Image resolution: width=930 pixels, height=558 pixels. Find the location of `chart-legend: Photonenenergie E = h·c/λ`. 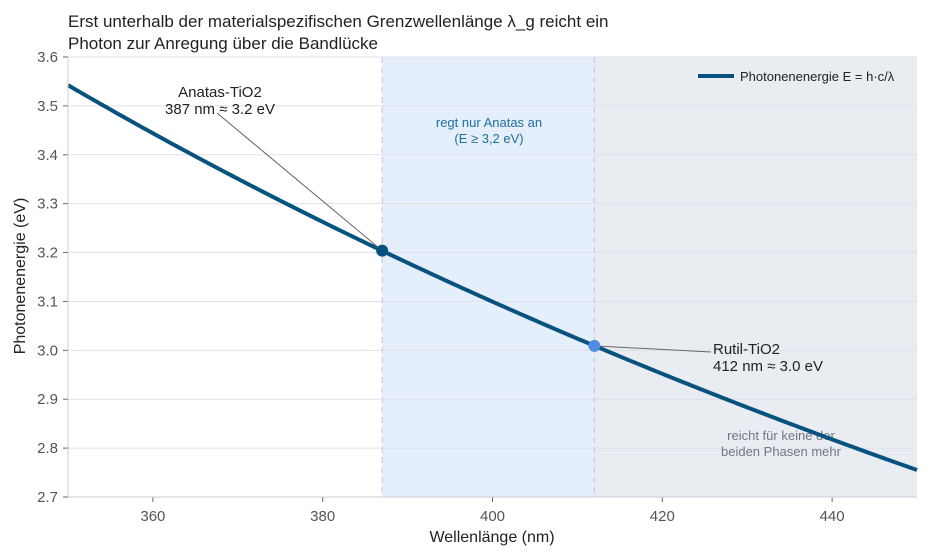

chart-legend: Photonenenergie E = h·c/λ is located at coordinates (796, 76).